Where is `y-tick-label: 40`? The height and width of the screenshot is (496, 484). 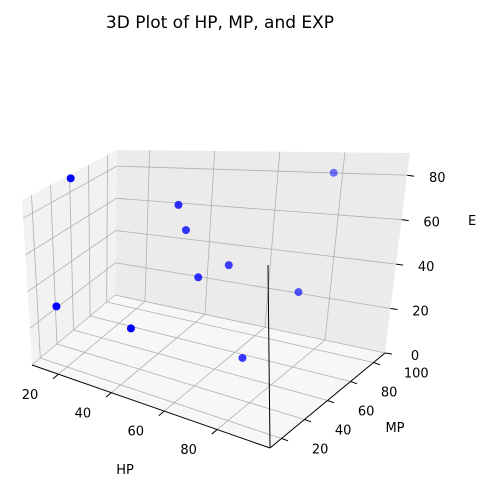 y-tick-label: 40 is located at coordinates (343, 430).